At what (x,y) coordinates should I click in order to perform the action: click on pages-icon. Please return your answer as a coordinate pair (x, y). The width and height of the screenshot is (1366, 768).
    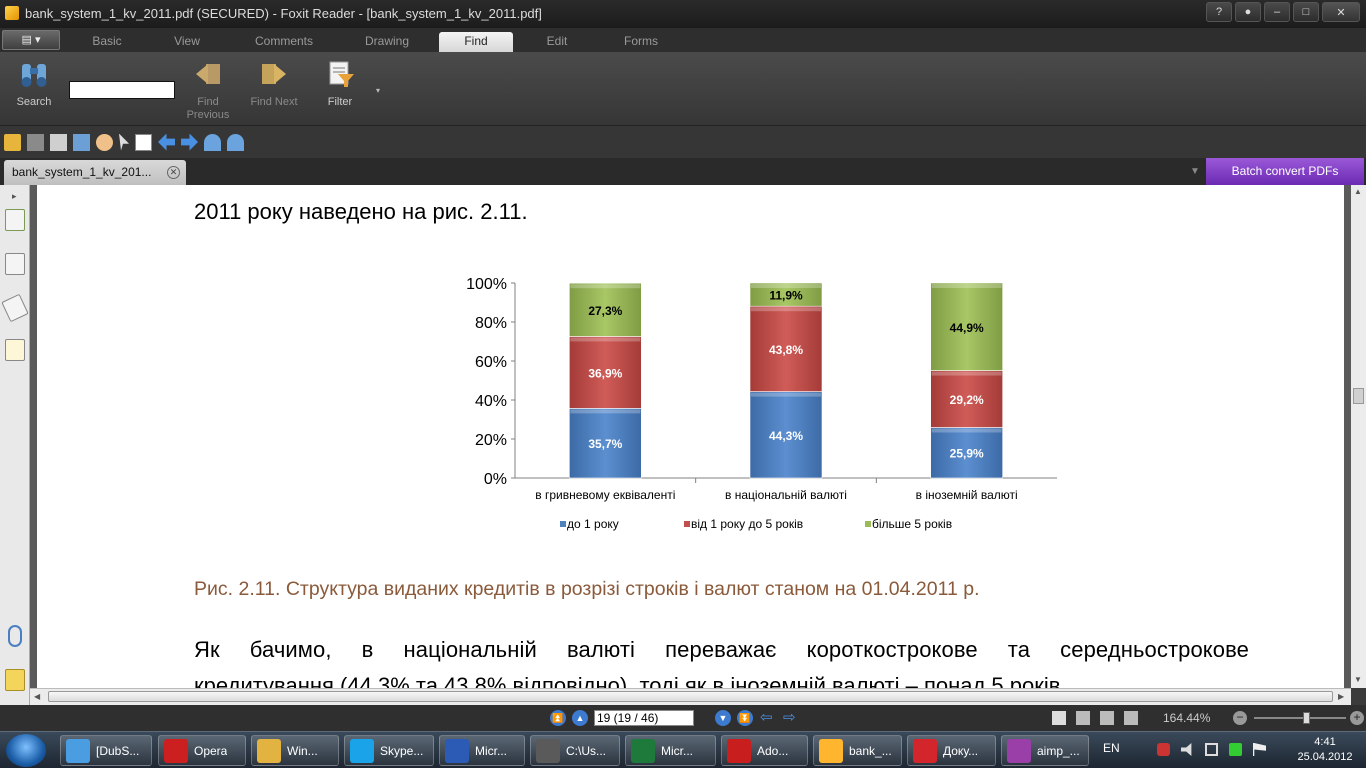
    Looking at the image, I should click on (15, 264).